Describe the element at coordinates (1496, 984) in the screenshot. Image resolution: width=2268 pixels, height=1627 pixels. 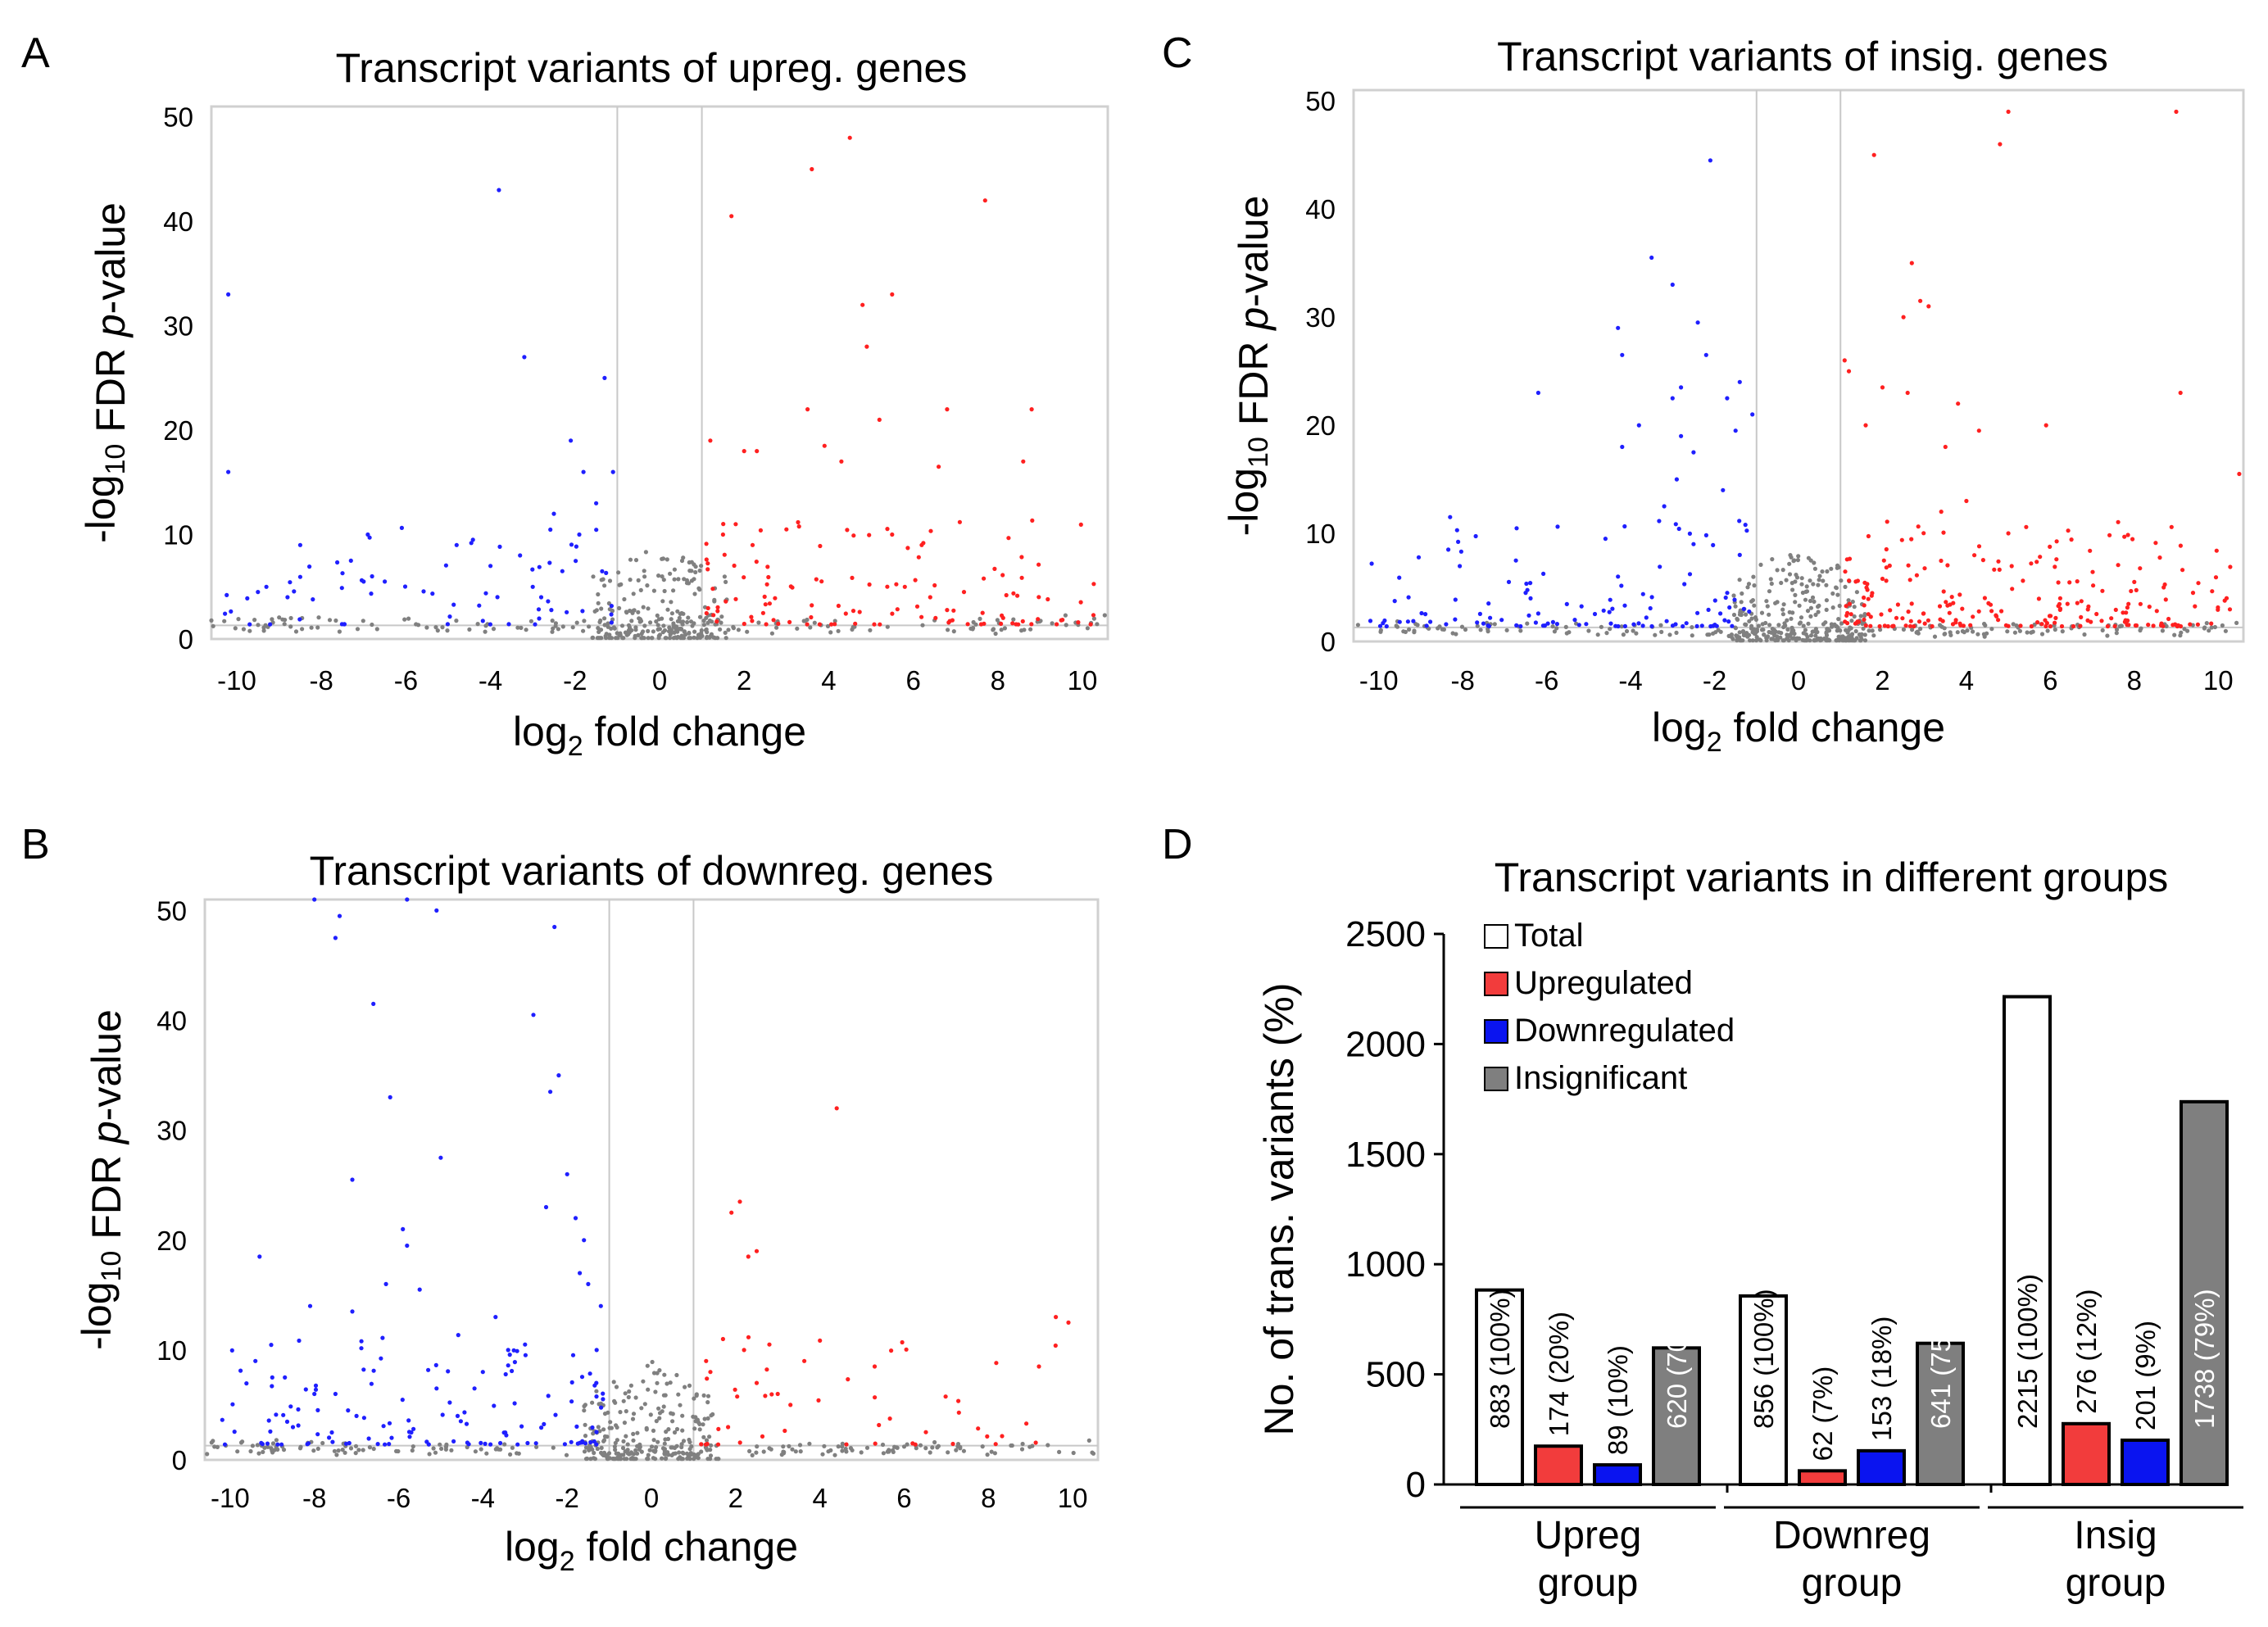
I see `legend-swatch-upregulated` at that location.